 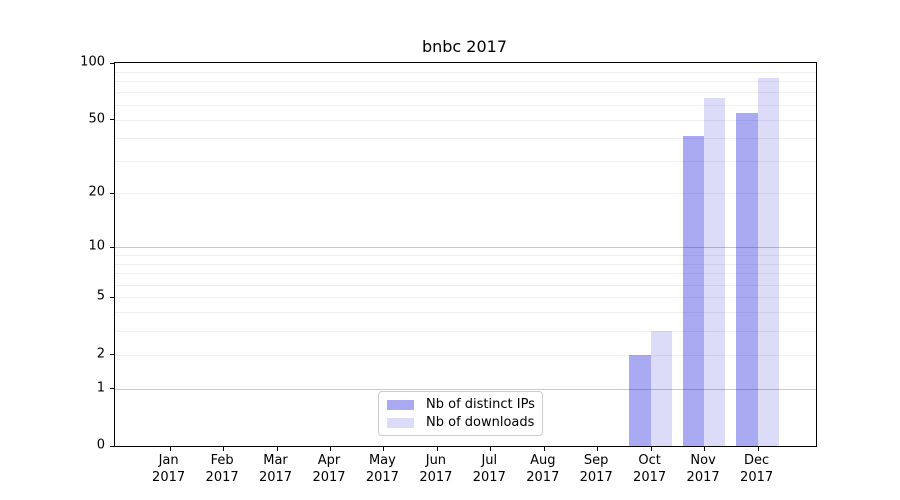 What do you see at coordinates (489, 460) in the screenshot?
I see `x-tick-month: Jul` at bounding box center [489, 460].